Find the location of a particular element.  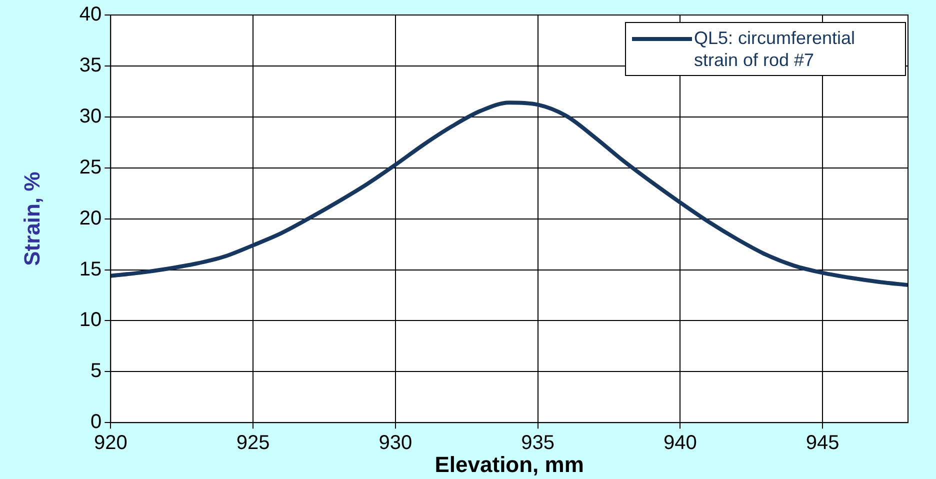

y-tick-label: 10 is located at coordinates (90, 320).